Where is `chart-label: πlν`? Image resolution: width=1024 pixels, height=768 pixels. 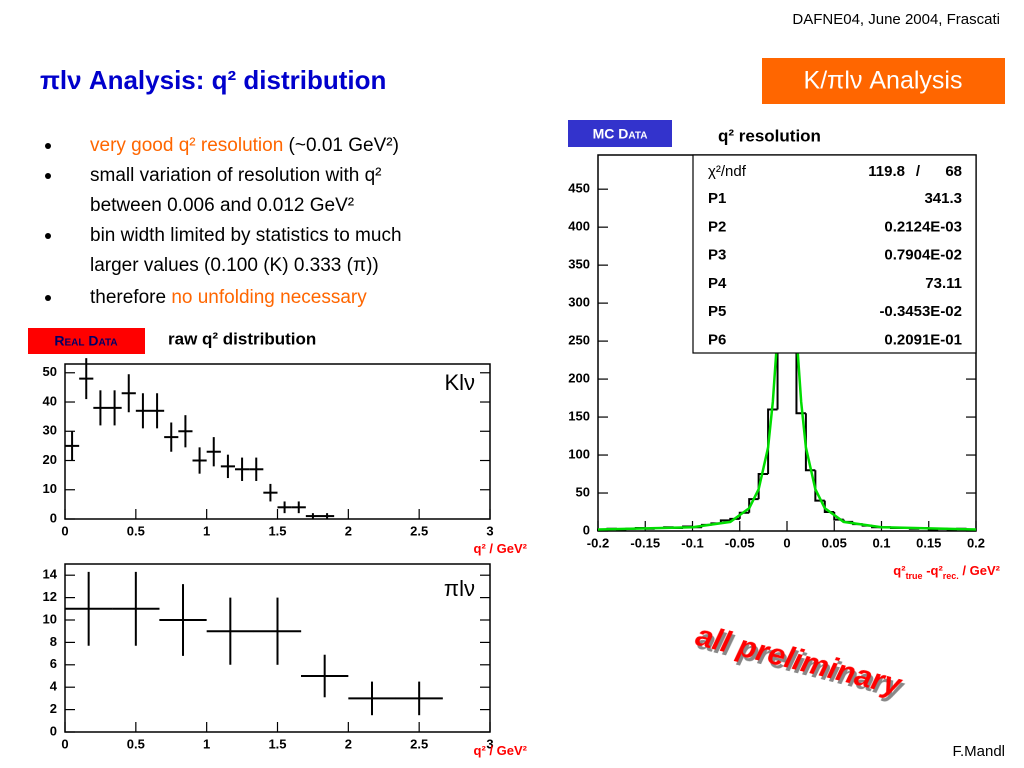 chart-label: πlν is located at coordinates (459, 588).